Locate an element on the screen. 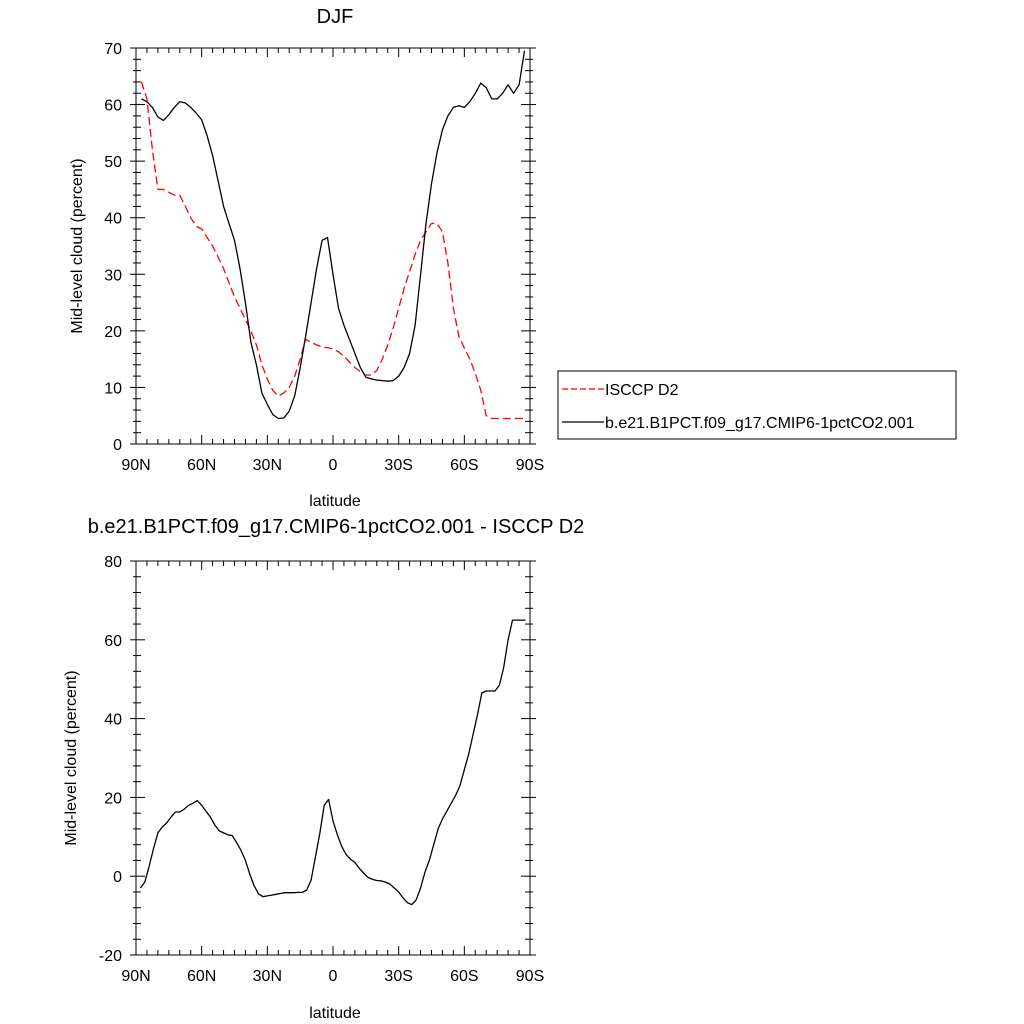 The image size is (1024, 1024). y-tick-label: 70 is located at coordinates (113, 49).